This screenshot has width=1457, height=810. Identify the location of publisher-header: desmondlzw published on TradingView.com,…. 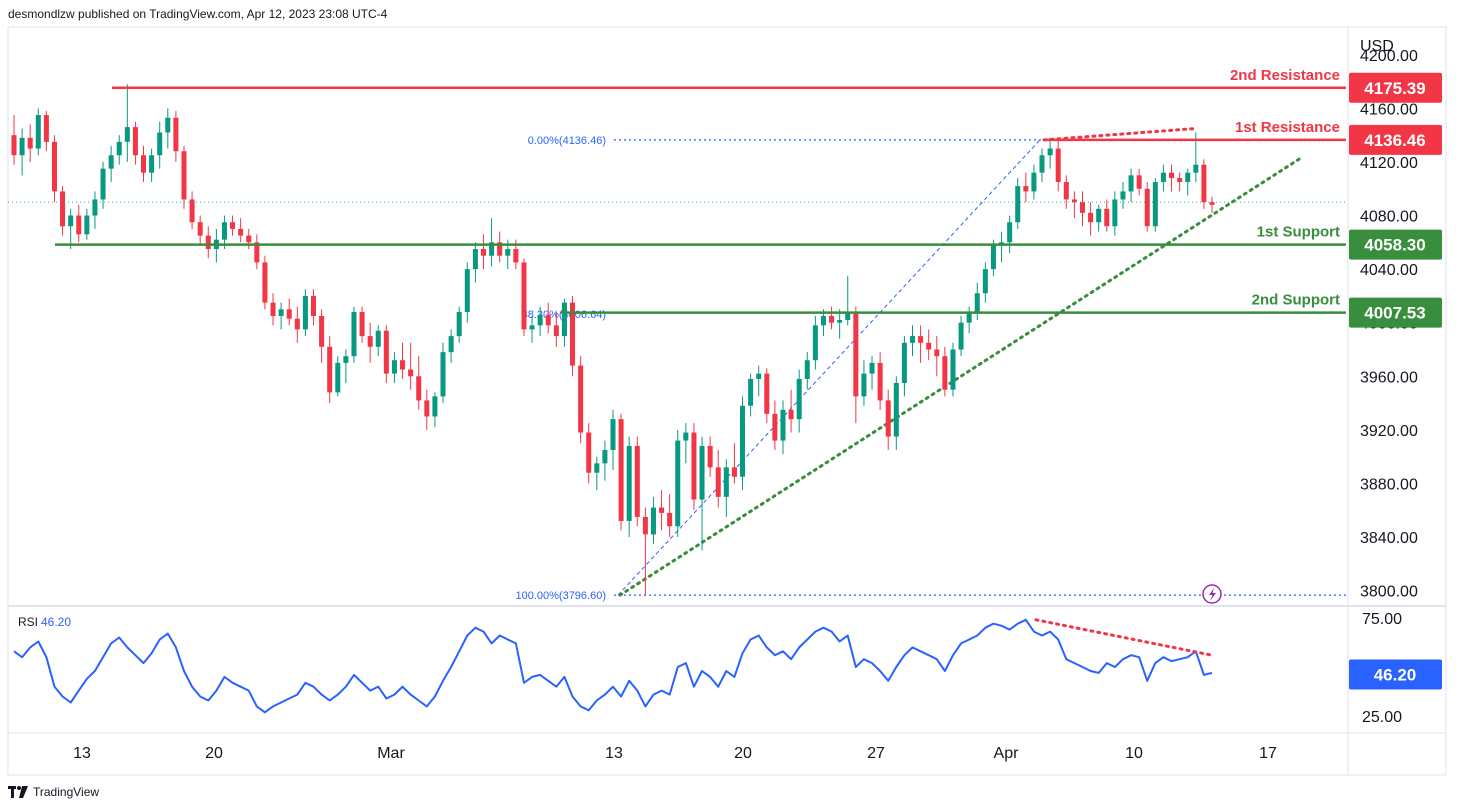
(198, 14).